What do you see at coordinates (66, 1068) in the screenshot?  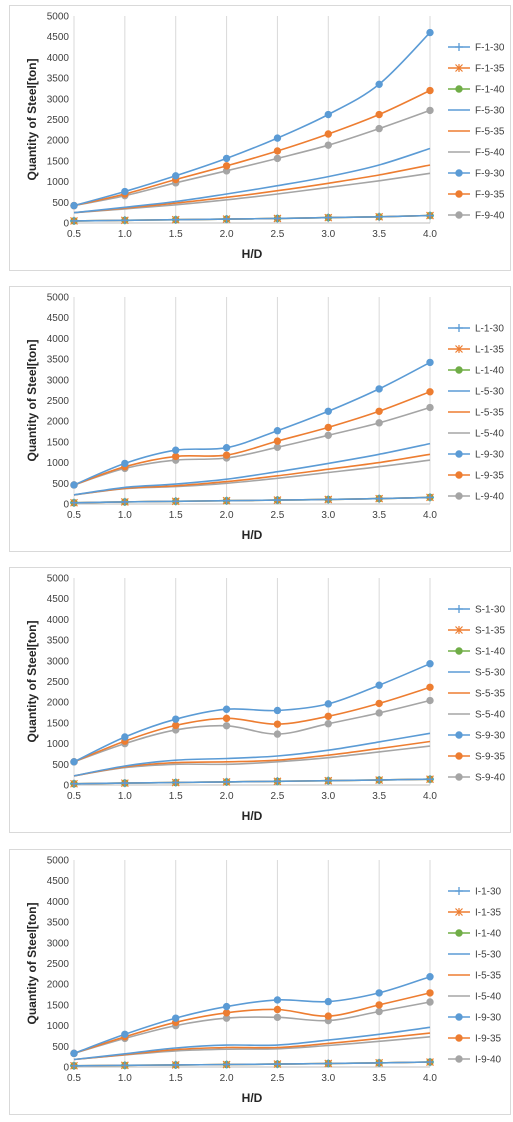 I see `y-tick-label: 0` at bounding box center [66, 1068].